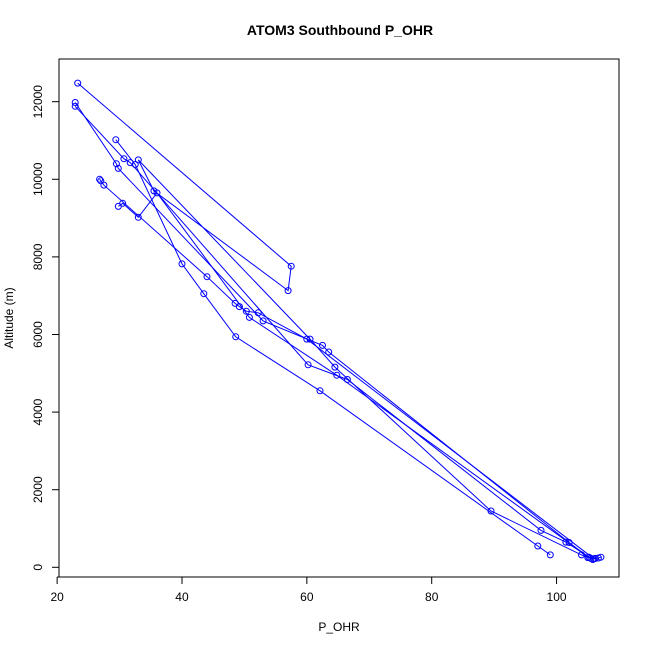  What do you see at coordinates (340, 30) in the screenshot?
I see `chart-title: ATOM3 Southbound P_OHR` at bounding box center [340, 30].